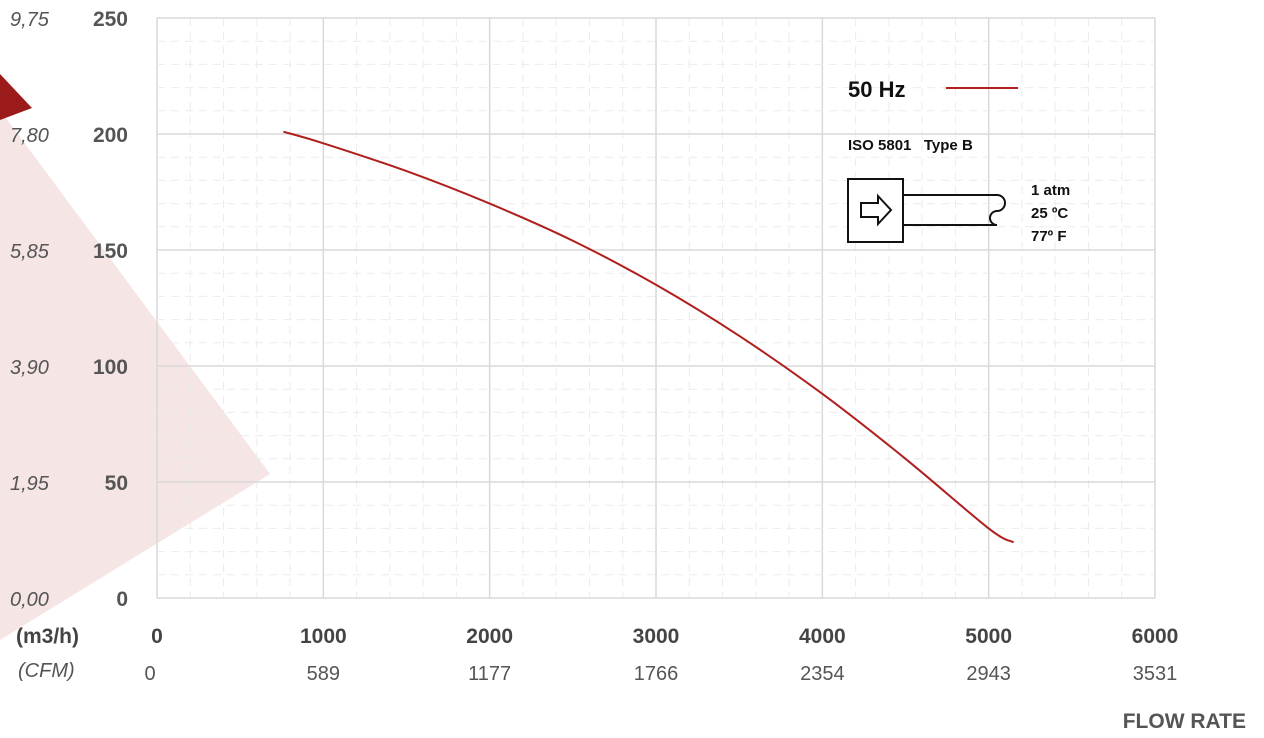 The width and height of the screenshot is (1264, 738). I want to click on y-tick-label: 100, so click(110, 367).